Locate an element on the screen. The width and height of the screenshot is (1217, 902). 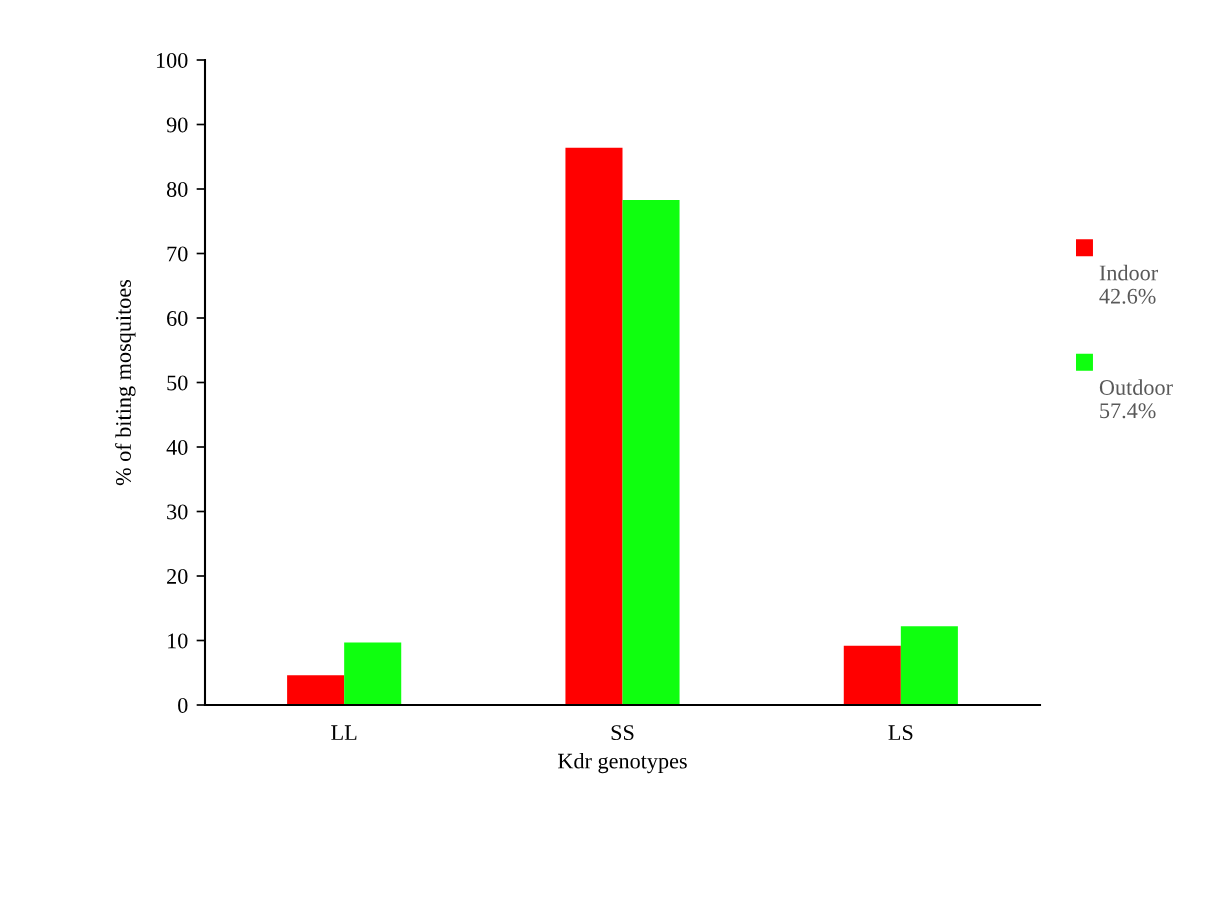
y-tick-label: 80 is located at coordinates (177, 189).